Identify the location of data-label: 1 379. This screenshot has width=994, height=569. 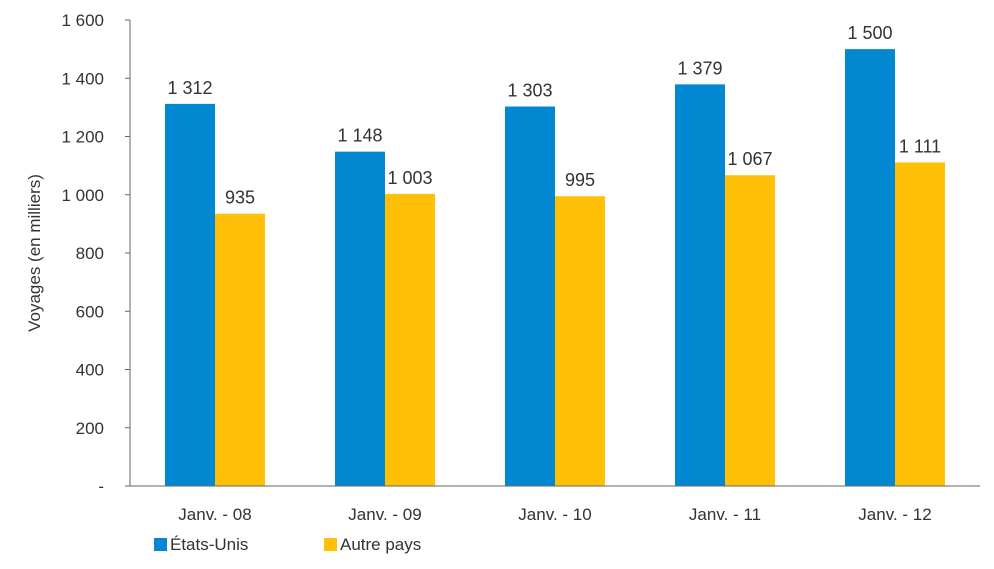
(699, 68).